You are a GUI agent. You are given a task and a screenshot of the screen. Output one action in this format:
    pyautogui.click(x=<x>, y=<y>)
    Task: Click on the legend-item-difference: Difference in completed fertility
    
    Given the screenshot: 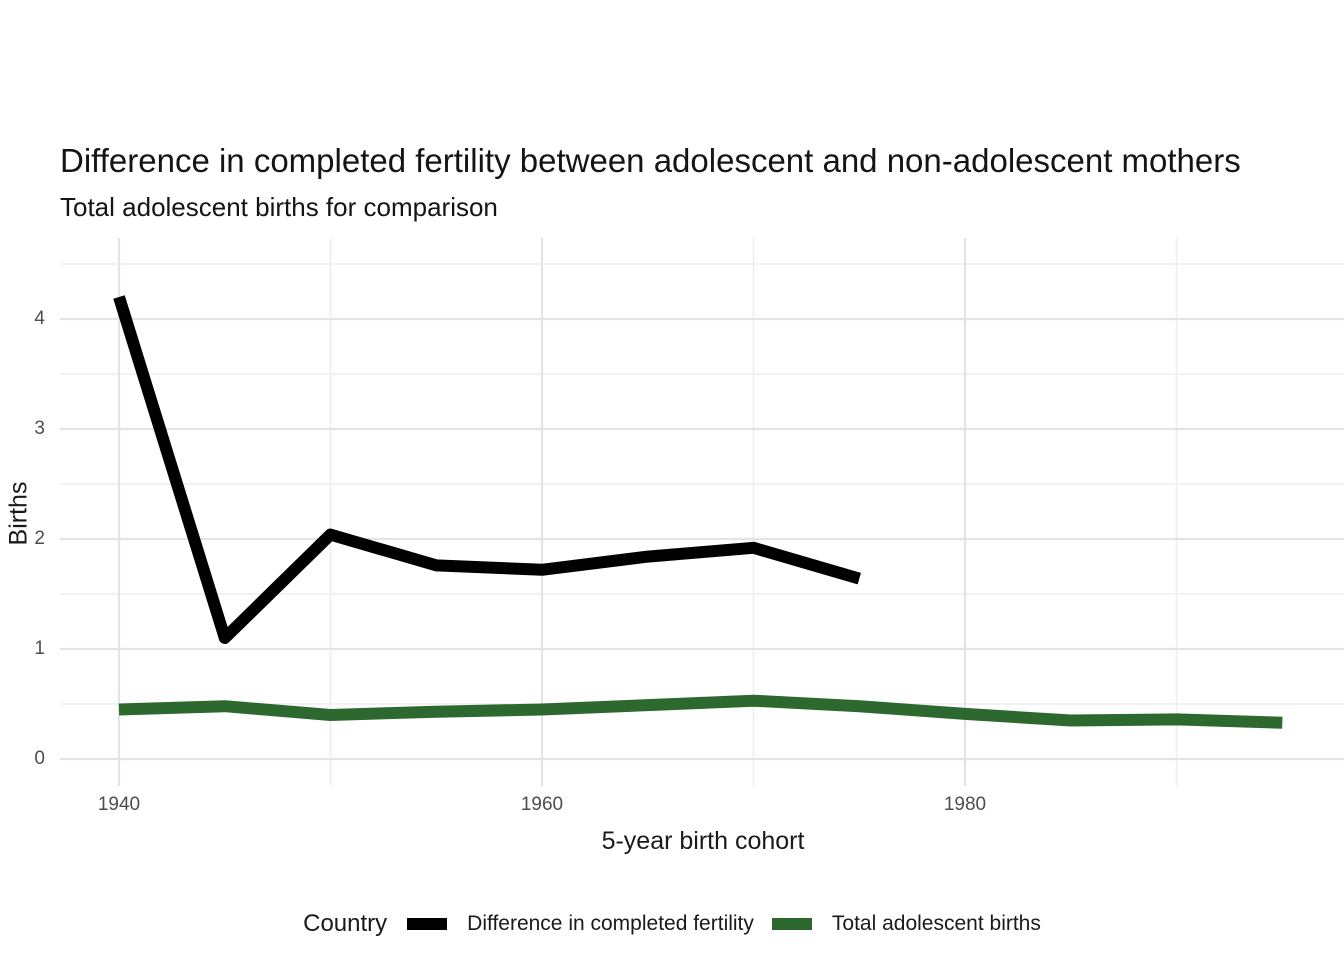 What is the action you would take?
    pyautogui.click(x=580, y=924)
    